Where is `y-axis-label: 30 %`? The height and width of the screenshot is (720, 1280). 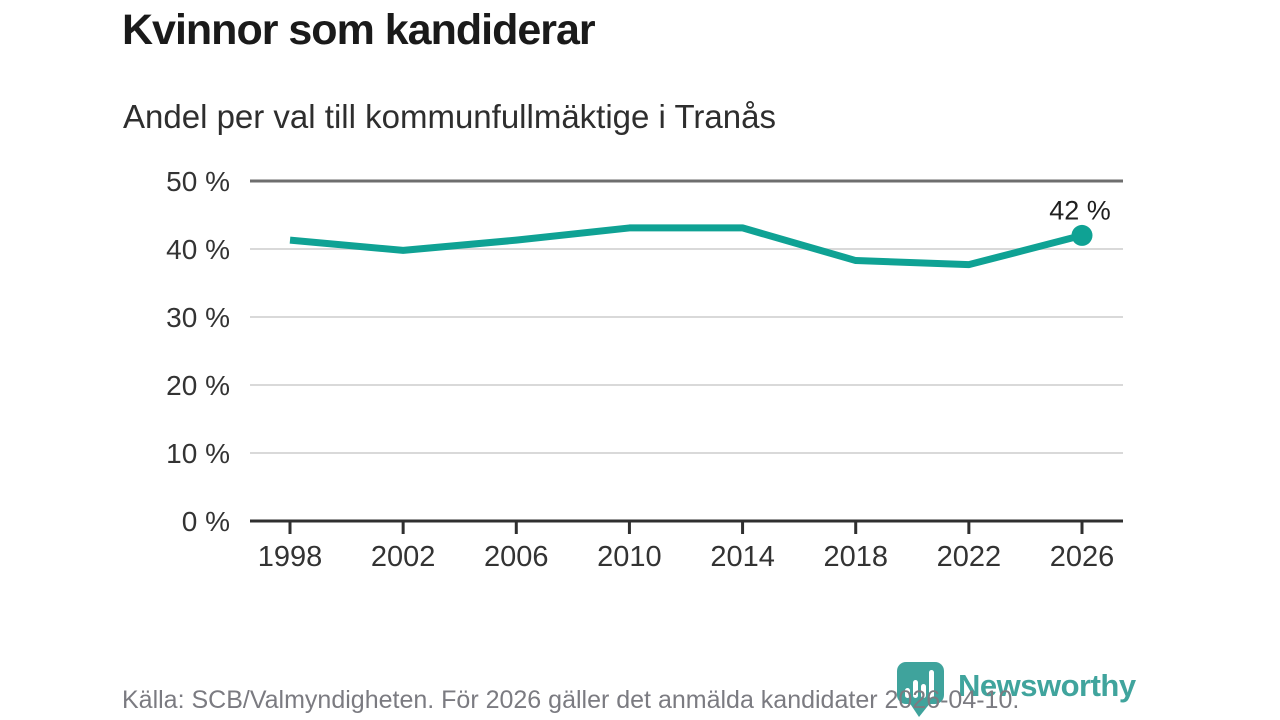 y-axis-label: 30 % is located at coordinates (198, 317).